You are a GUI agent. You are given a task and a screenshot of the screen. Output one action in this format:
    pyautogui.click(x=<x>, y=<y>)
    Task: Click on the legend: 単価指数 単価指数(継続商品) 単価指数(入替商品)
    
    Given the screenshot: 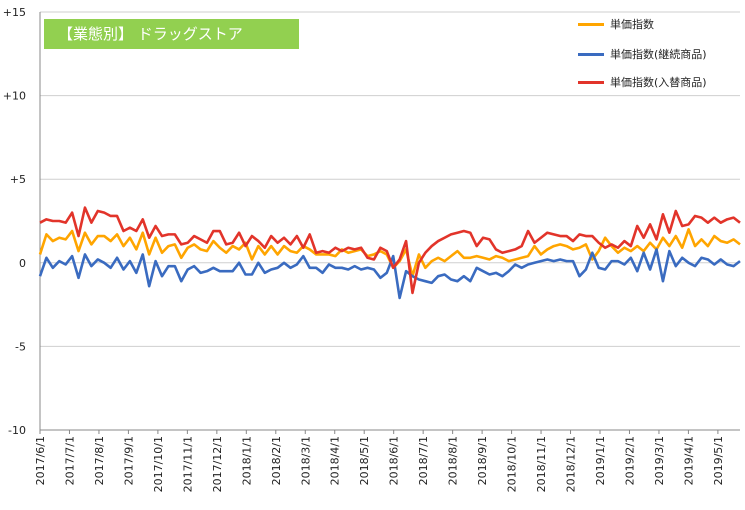 What is the action you would take?
    pyautogui.click(x=658, y=56)
    